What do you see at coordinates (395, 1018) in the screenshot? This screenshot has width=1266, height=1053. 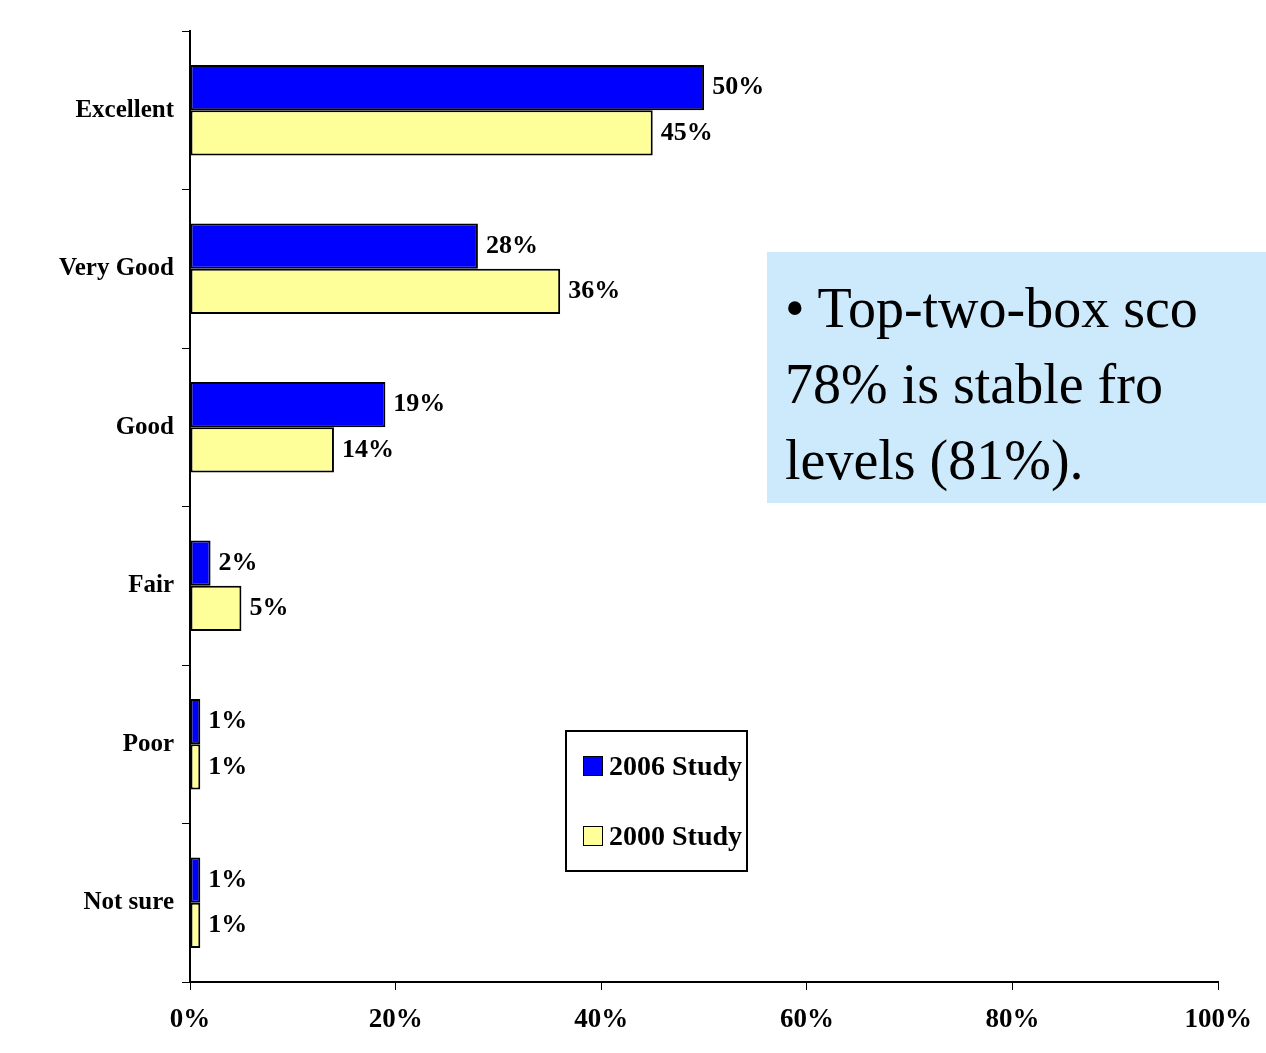 I see `x-tick-label: 20%` at bounding box center [395, 1018].